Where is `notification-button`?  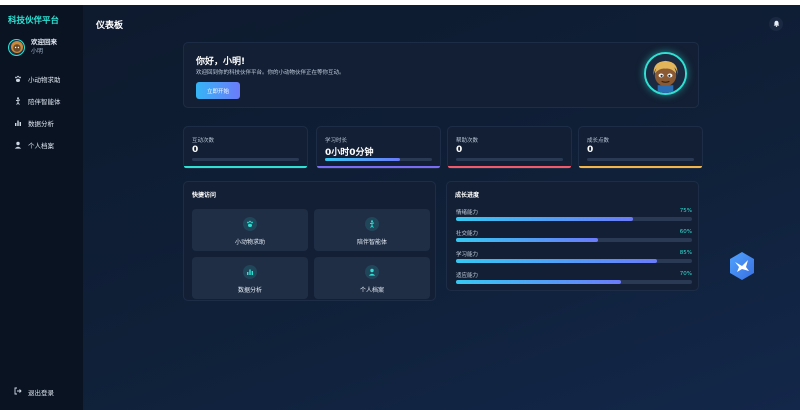
notification-button is located at coordinates (776, 24).